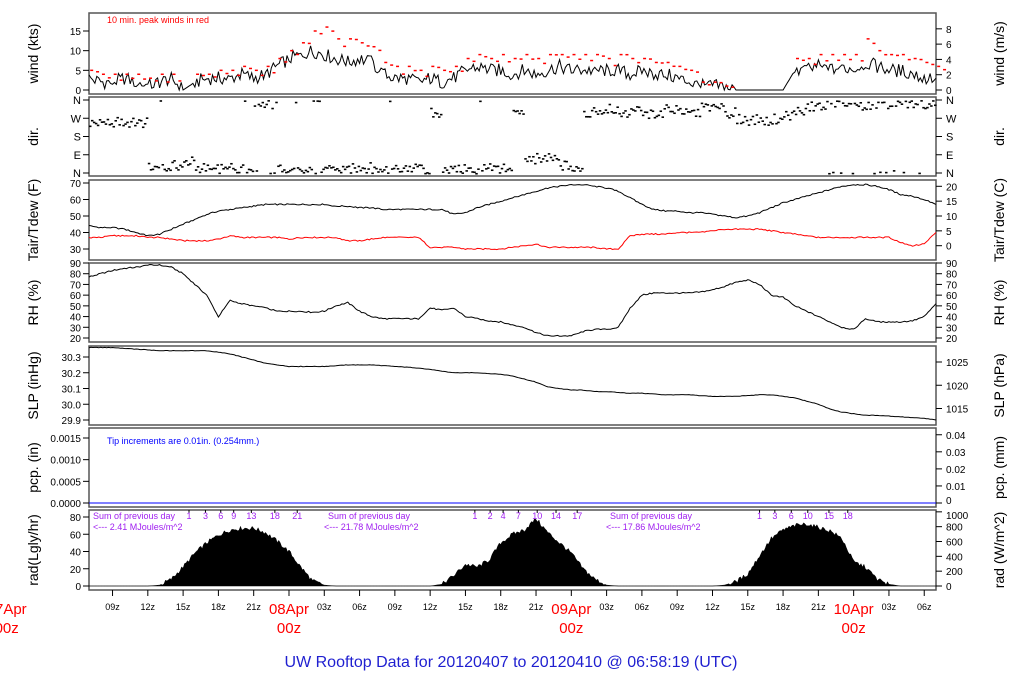  Describe the element at coordinates (999, 467) in the screenshot. I see `ylabel-right-pcp: pcp. (mm)` at that location.